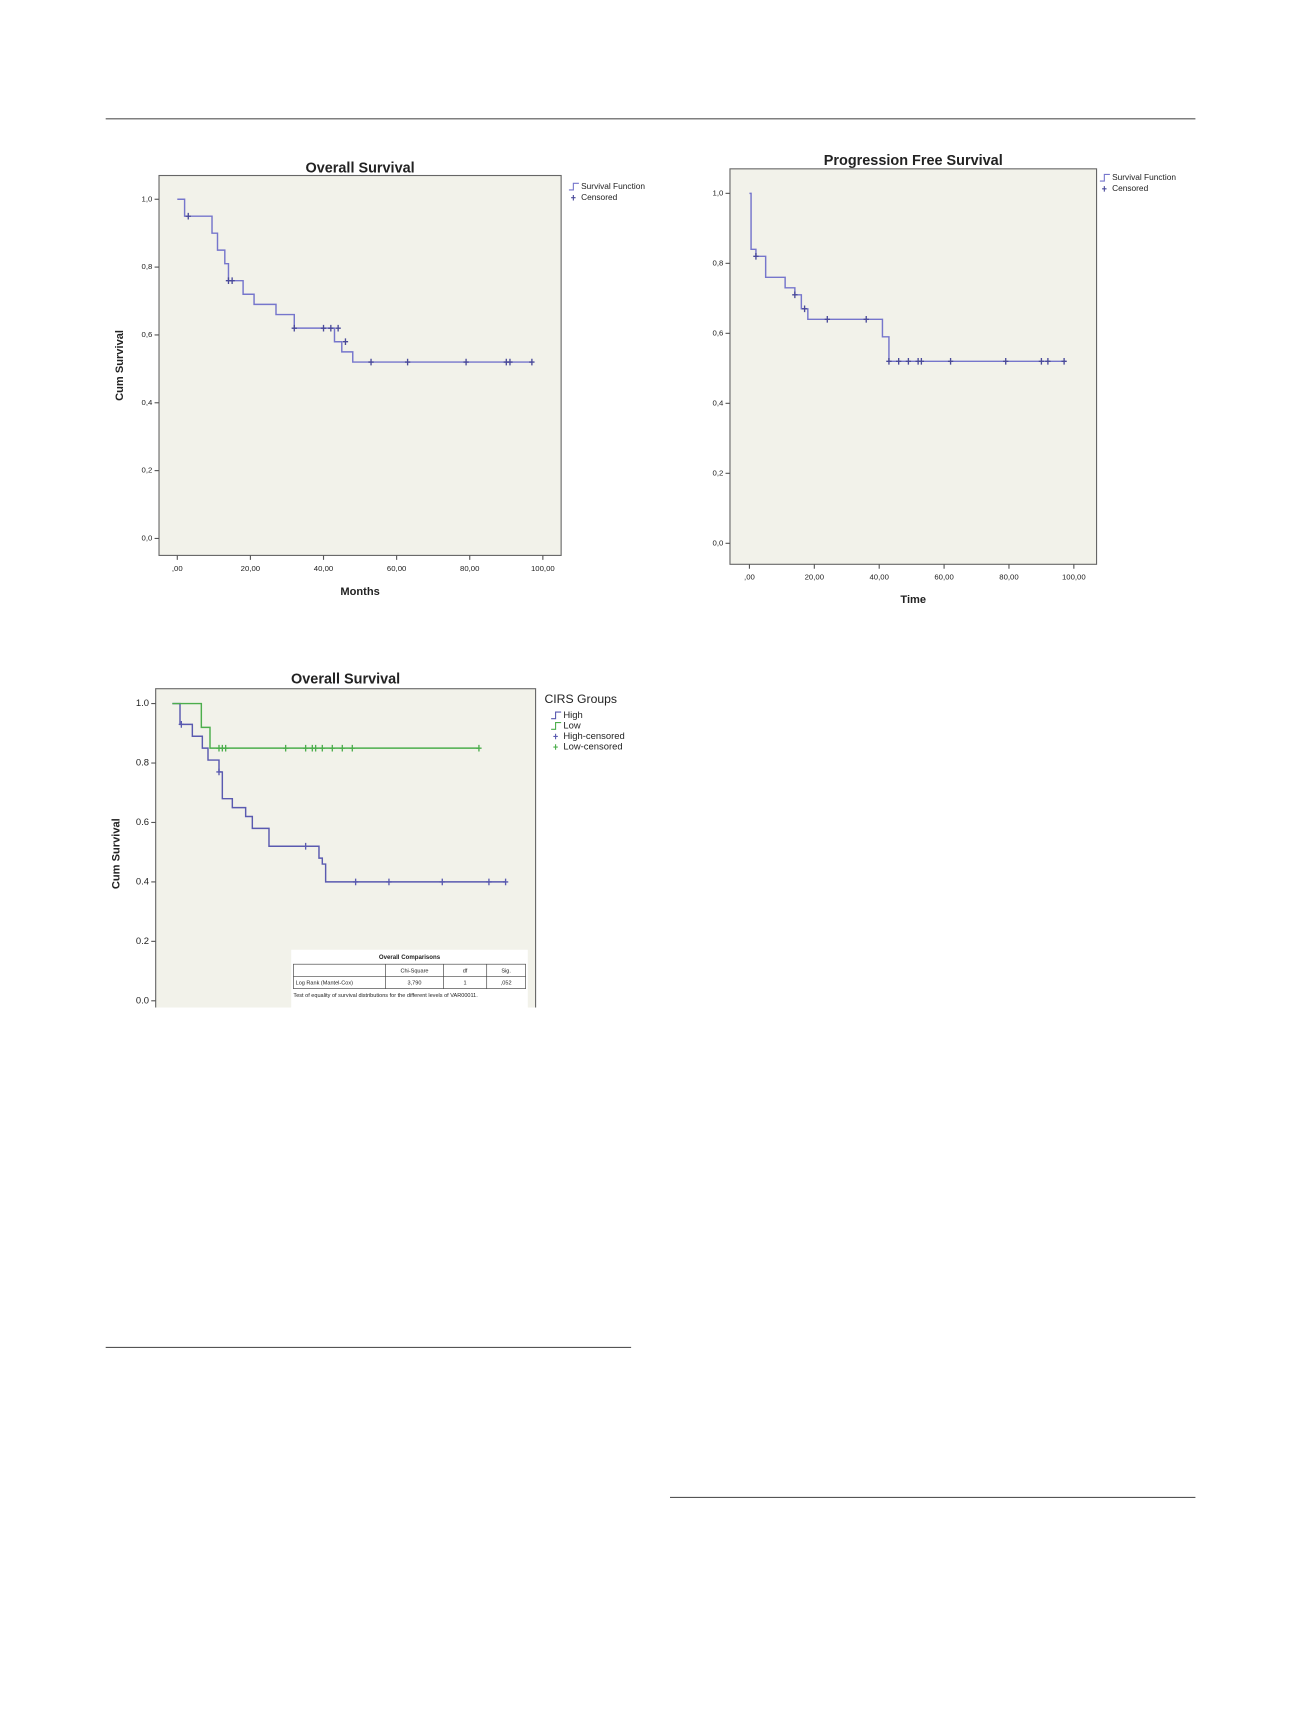 The height and width of the screenshot is (1734, 1300). Describe the element at coordinates (572, 715) in the screenshot. I see `legend-label: High` at that location.